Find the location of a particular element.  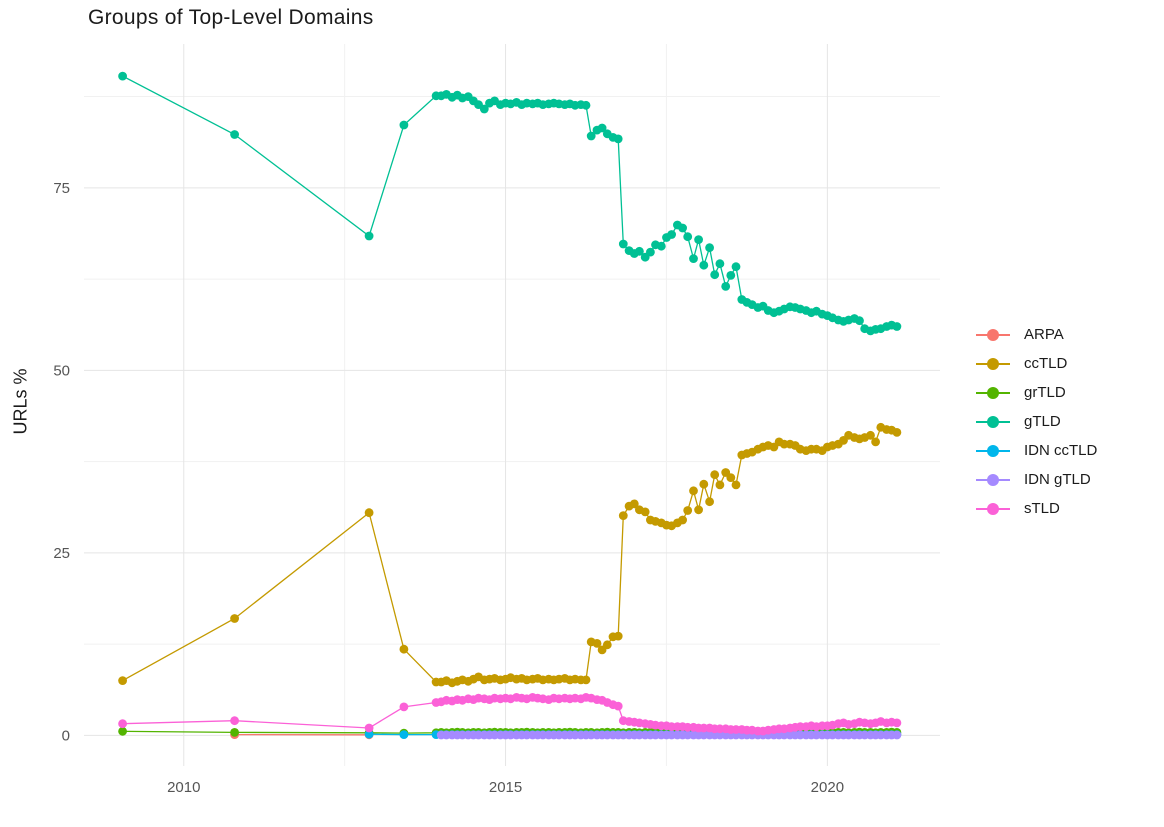

legend-label: ARPA is located at coordinates (1044, 334).